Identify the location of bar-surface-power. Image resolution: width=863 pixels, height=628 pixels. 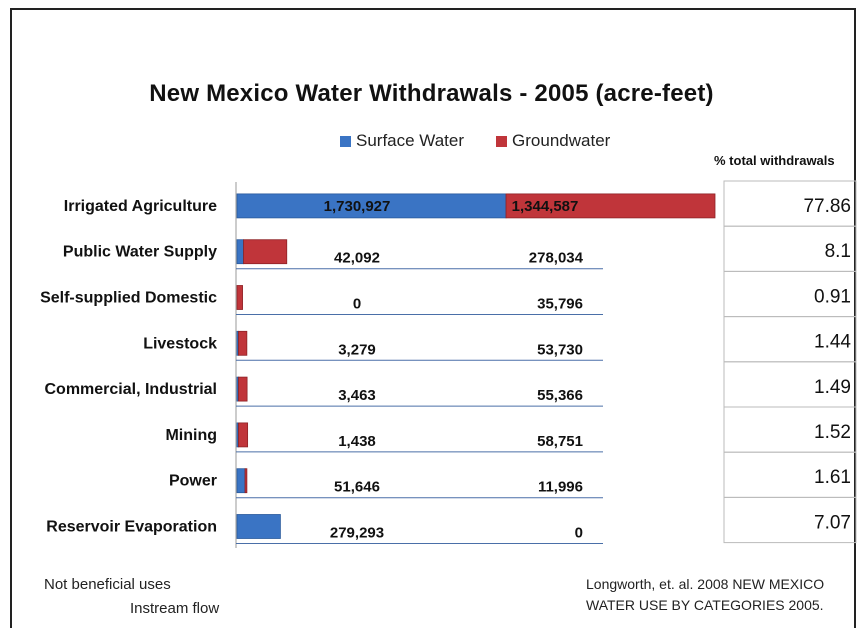
(241, 481).